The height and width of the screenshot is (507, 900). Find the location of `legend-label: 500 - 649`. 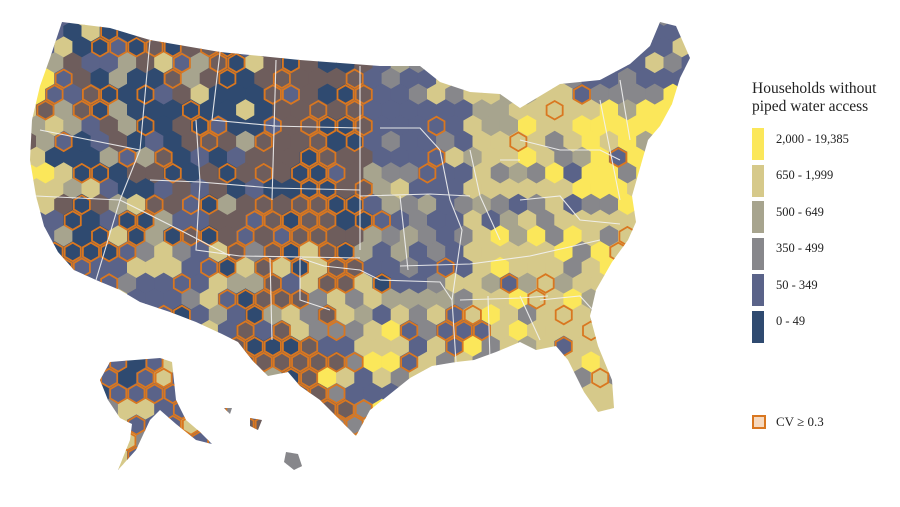

legend-label: 500 - 649 is located at coordinates (800, 211).